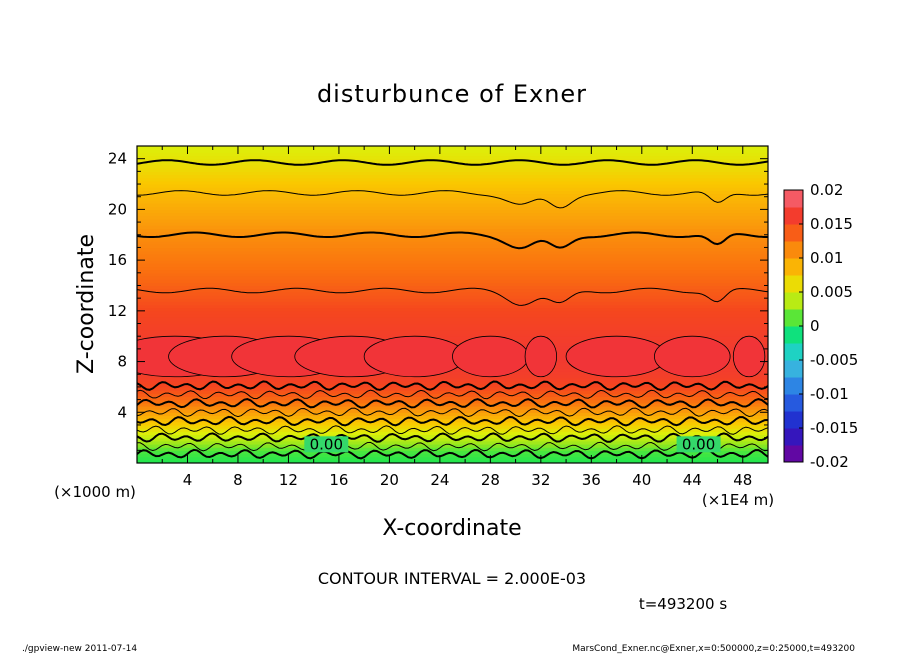  Describe the element at coordinates (326, 444) in the screenshot. I see `contour-label: 0.00` at that location.